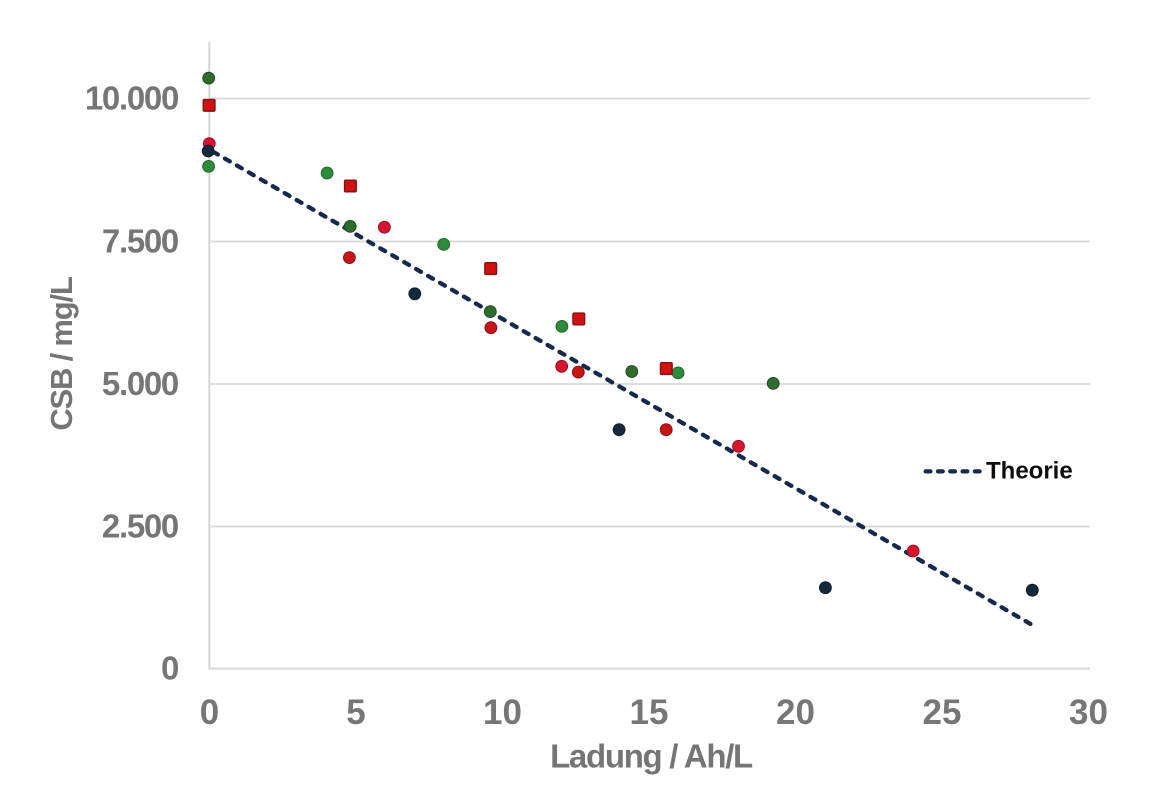 Image resolution: width=1166 pixels, height=810 pixels. Describe the element at coordinates (355, 712) in the screenshot. I see `svg-text: 5` at that location.